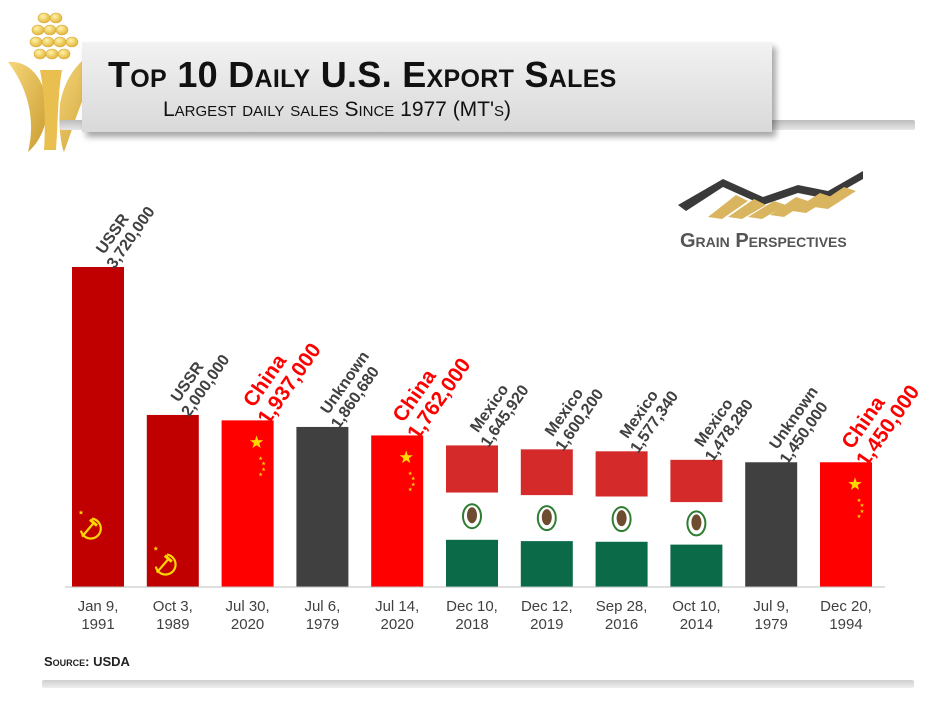  I want to click on x-tick-line: 2014, so click(696, 624).